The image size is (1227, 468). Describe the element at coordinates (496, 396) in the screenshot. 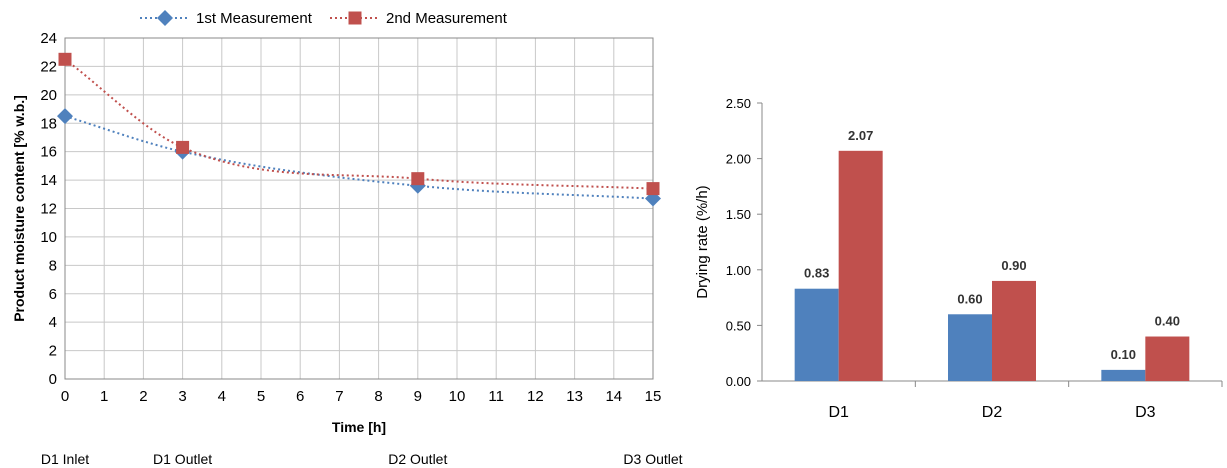

I see `x-tick-label: 11` at that location.